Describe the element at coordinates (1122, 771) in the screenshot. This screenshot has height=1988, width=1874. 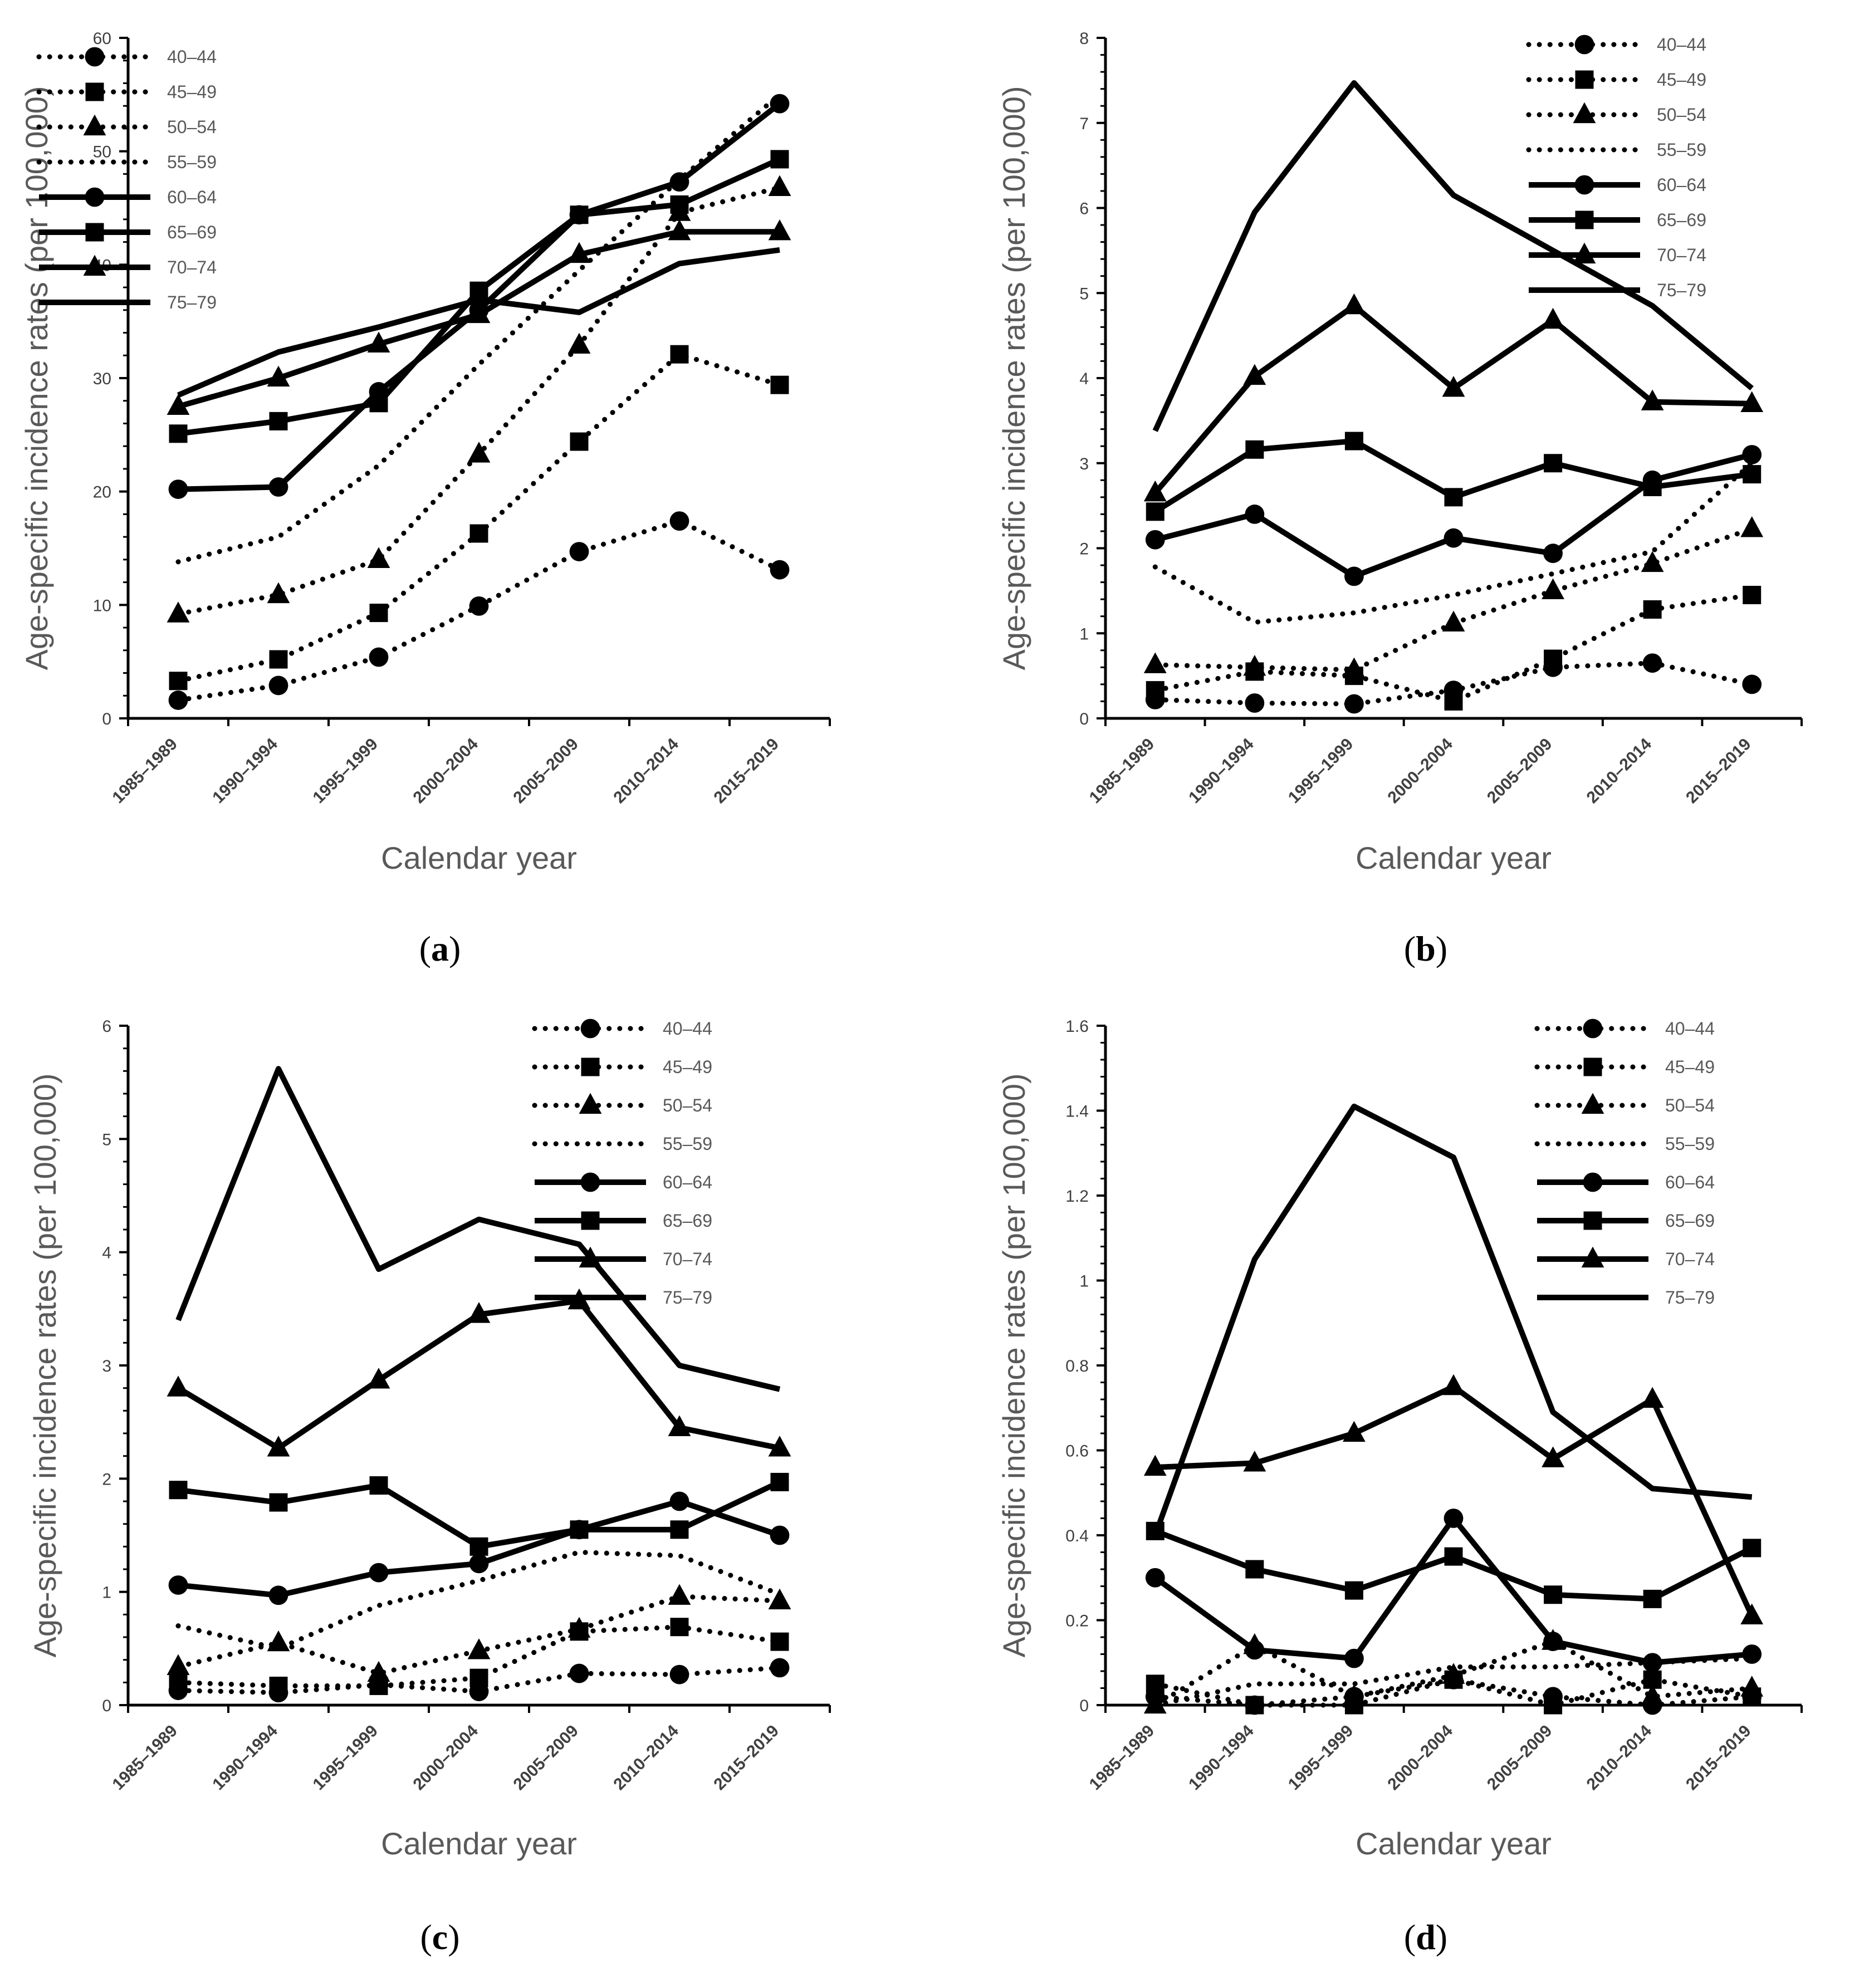
I see `x-tick-label: 1985–1989` at that location.